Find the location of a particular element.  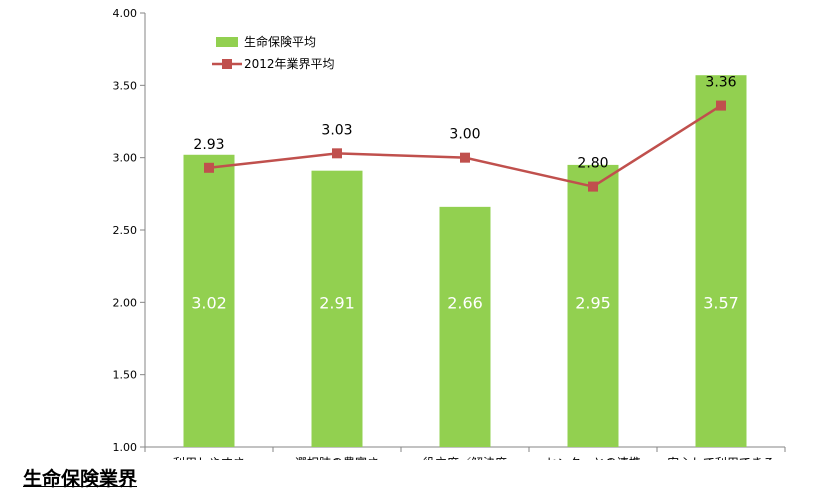

y-axis: 1.00 1.50 2.00 2.50 3.00 3.50 4.00 is located at coordinates (129, 230).